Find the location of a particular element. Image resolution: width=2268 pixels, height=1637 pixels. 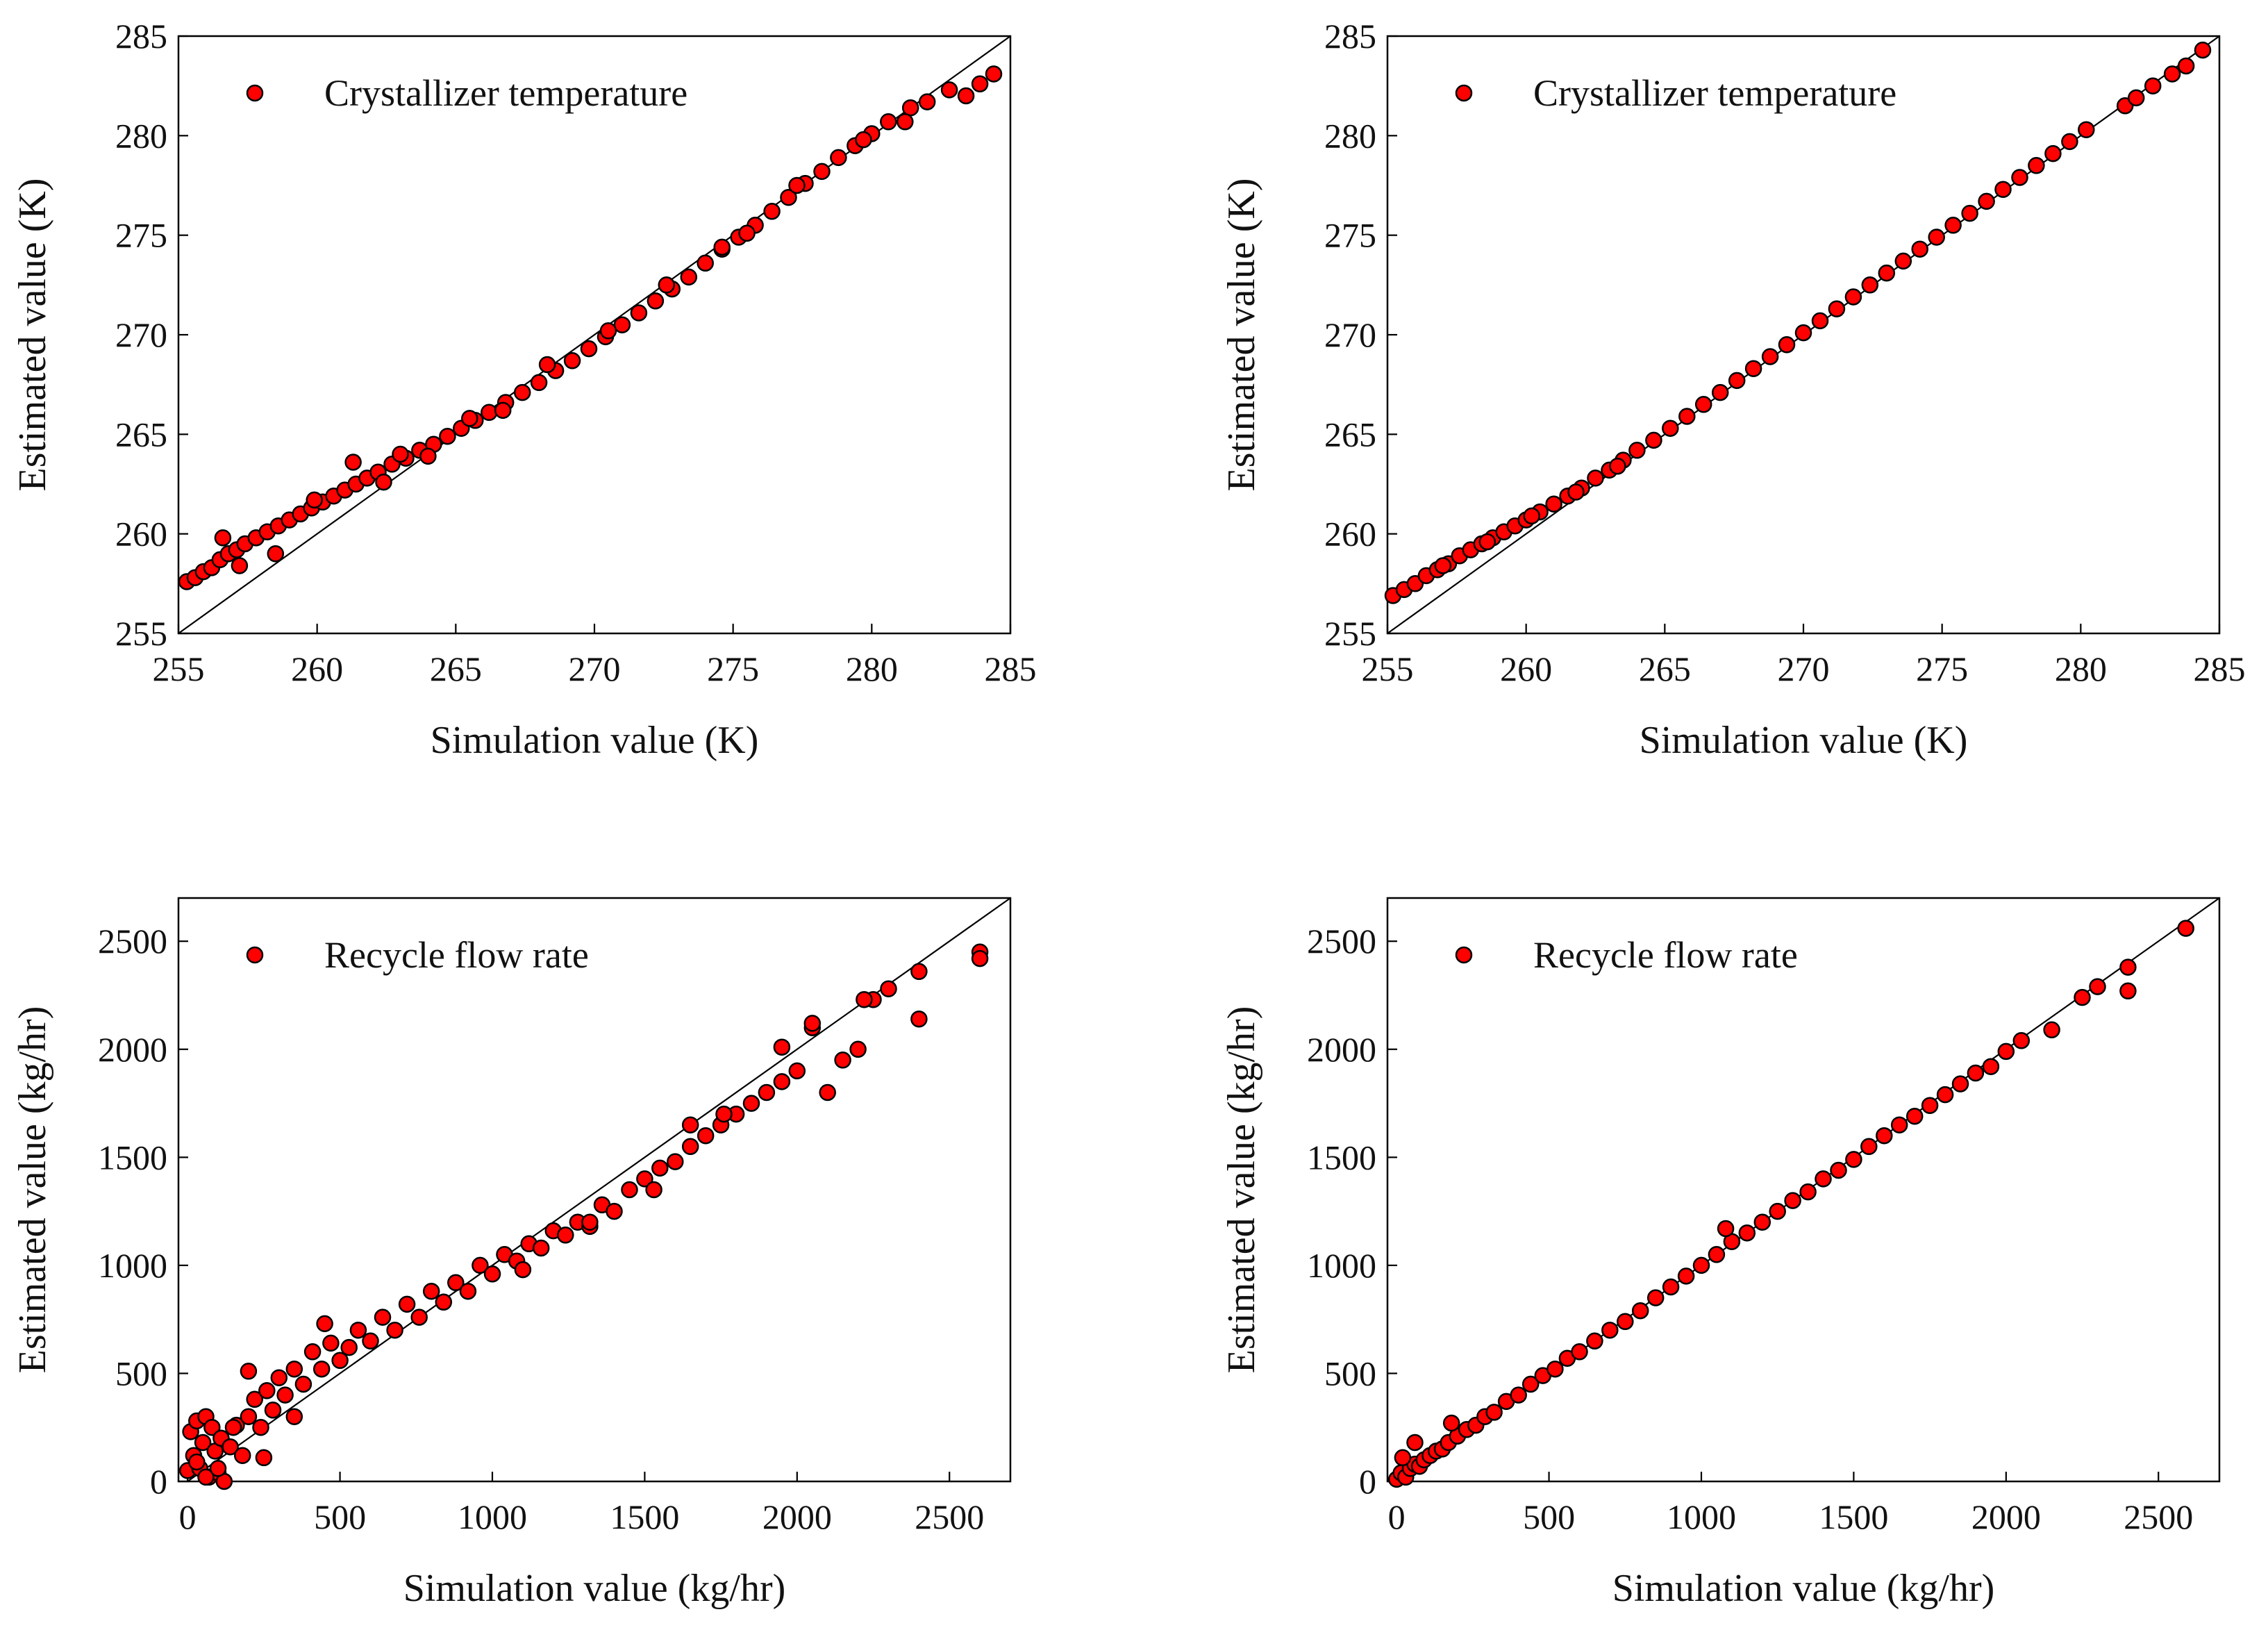

chart-3-points is located at coordinates (1790, 1204).